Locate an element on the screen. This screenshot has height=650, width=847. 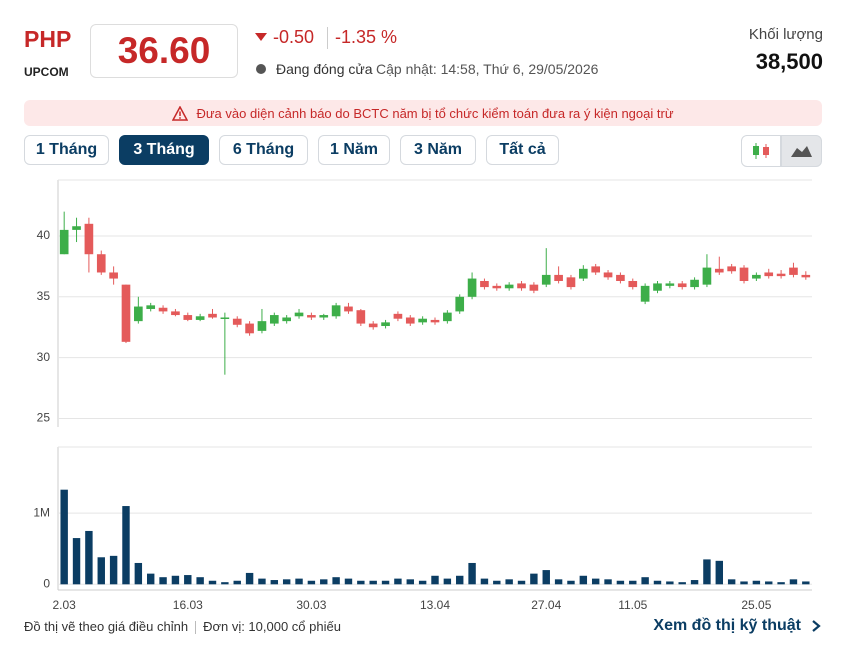
y2-tick-label: 0 is located at coordinates (46, 583).